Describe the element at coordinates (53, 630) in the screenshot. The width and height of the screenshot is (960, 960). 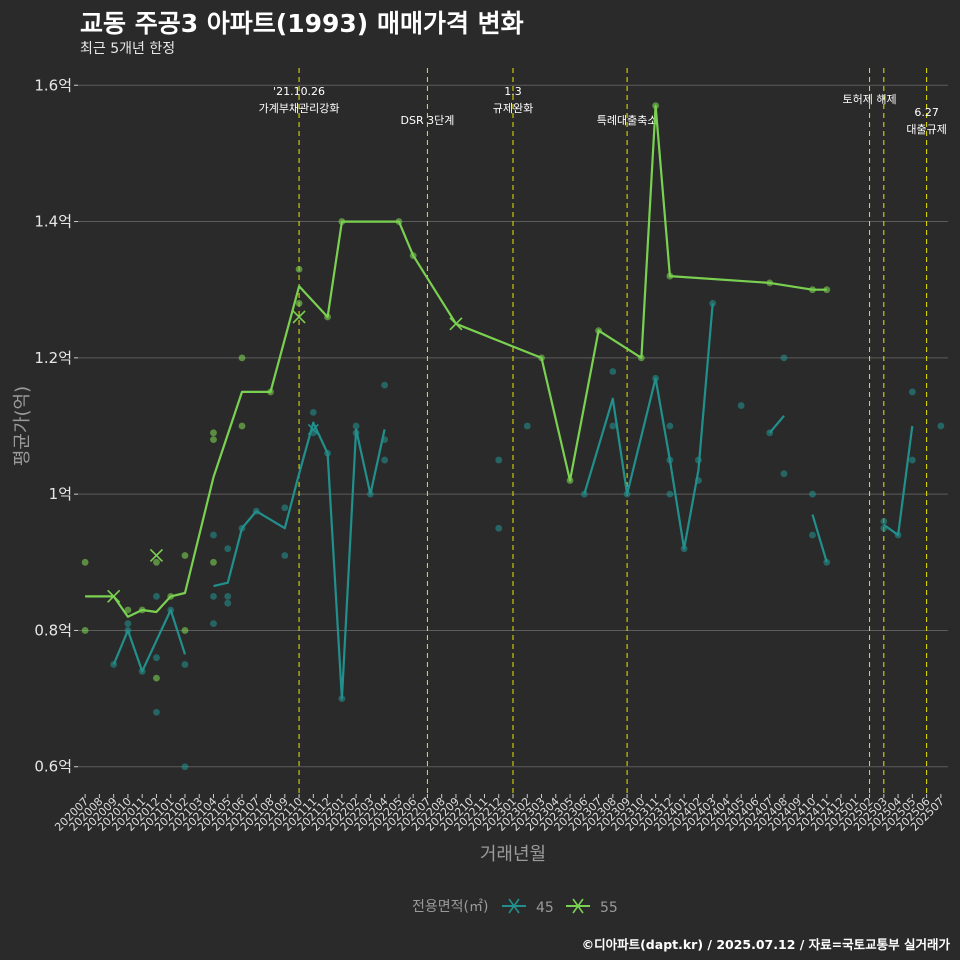
I see `y-tick-label: 0.8억` at that location.